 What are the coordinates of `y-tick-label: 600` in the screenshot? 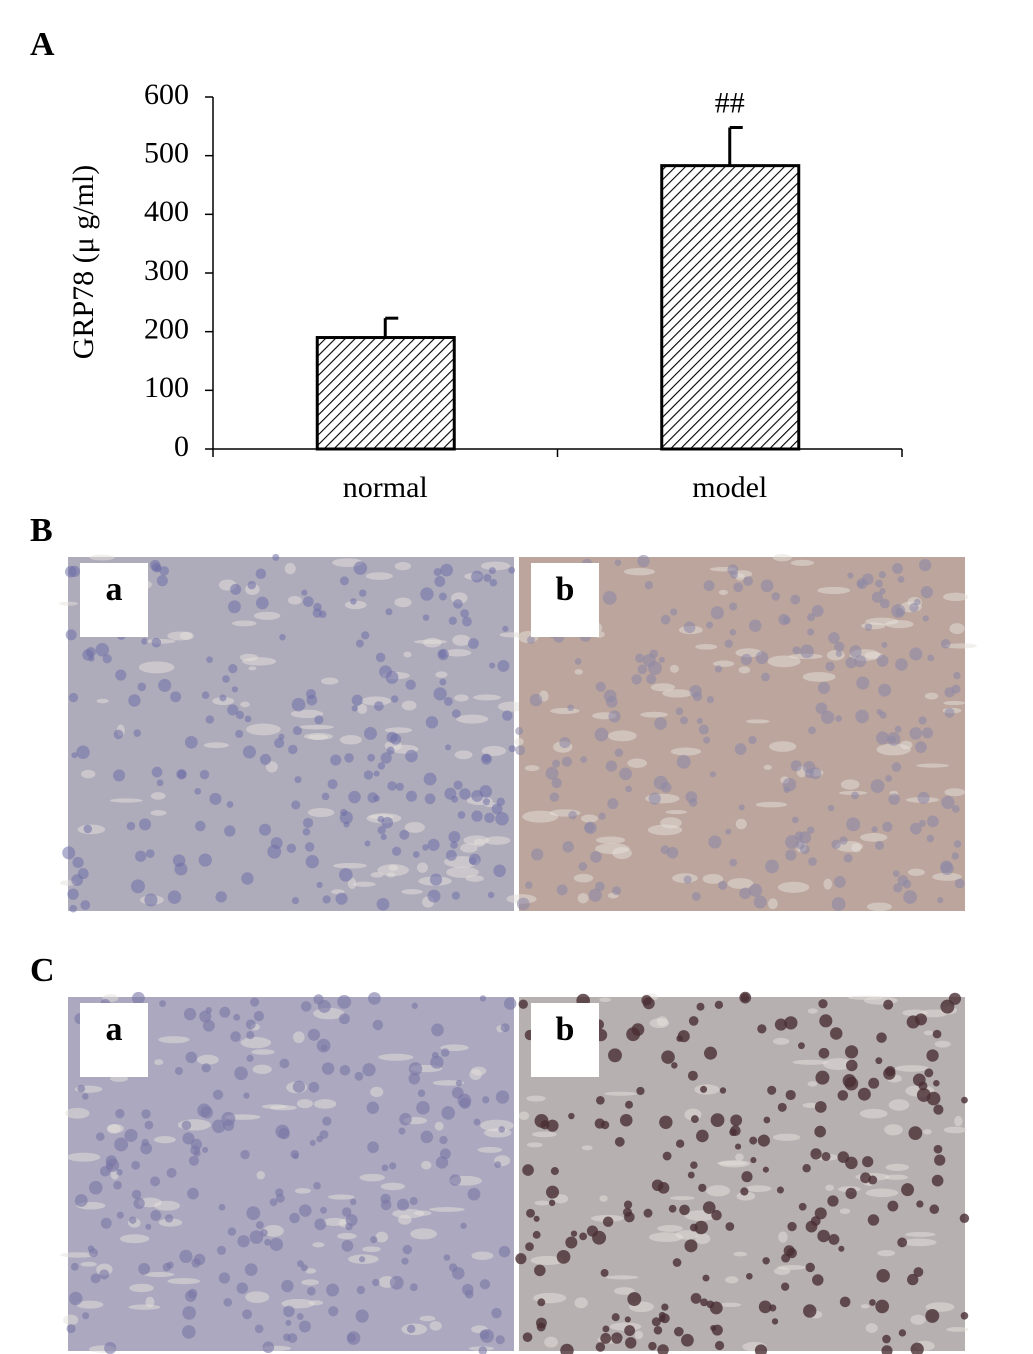 It's located at (166, 94).